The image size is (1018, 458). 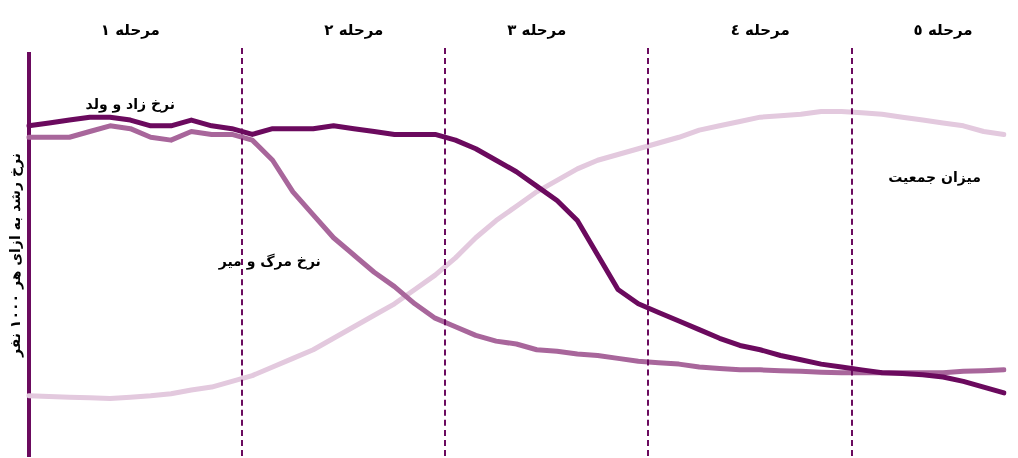 What do you see at coordinates (130, 29) in the screenshot?
I see `x-tick-label: مرحله ۱` at bounding box center [130, 29].